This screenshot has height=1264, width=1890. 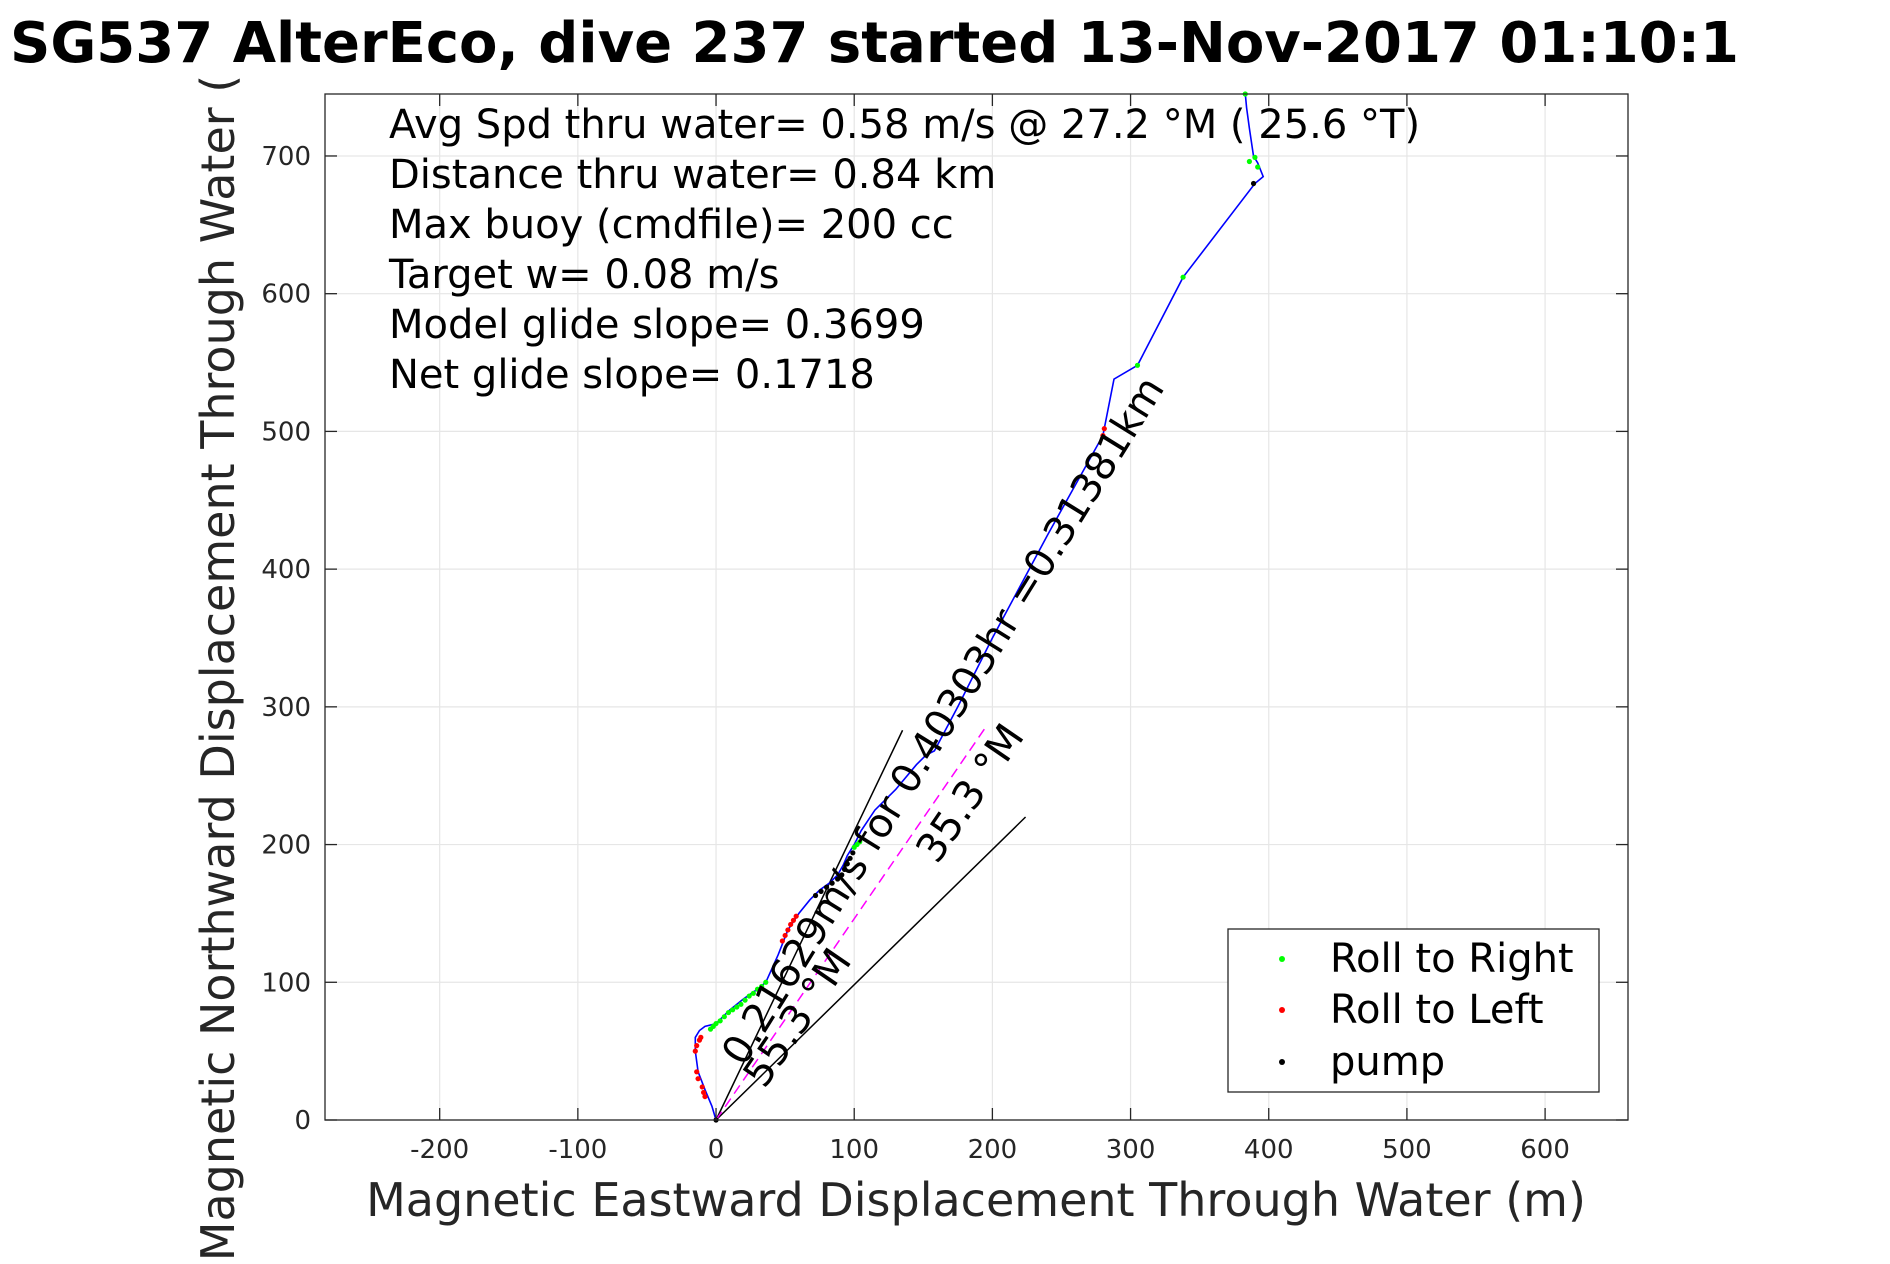 I want to click on info-line-3: Target w= 0.08 m/s, so click(x=583, y=275).